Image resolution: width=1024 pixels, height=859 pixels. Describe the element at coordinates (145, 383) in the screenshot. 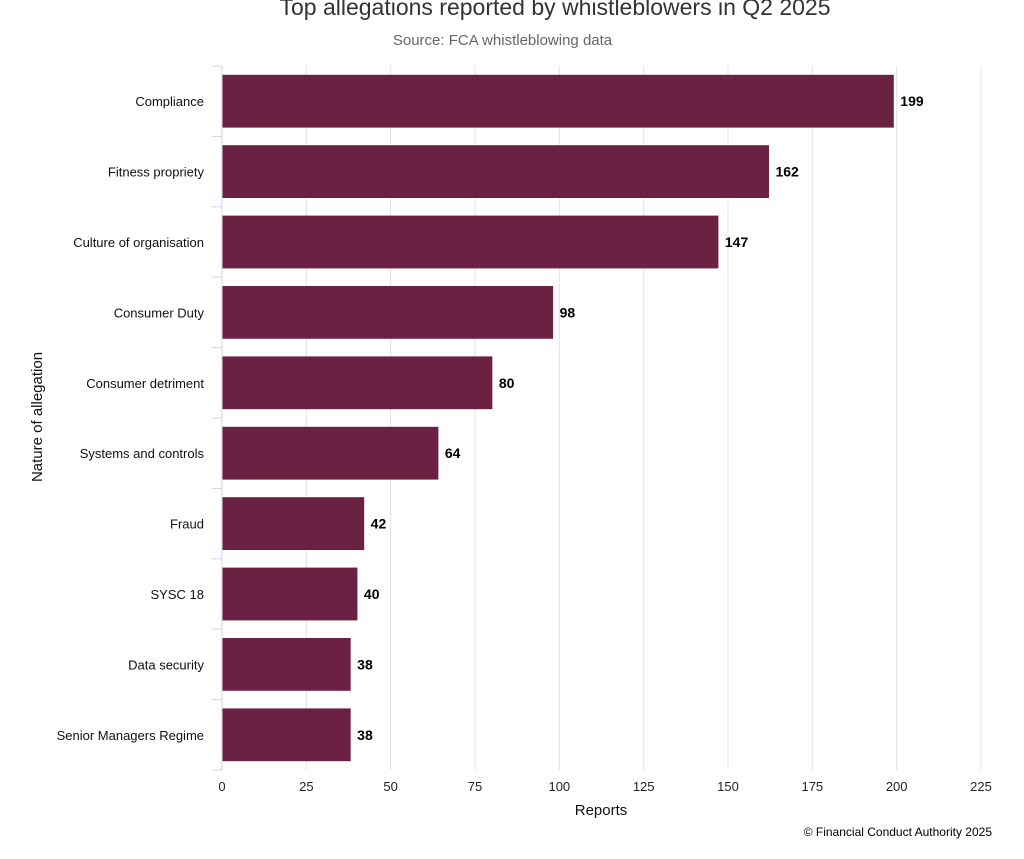

I see `y-category-label: Consumer detriment` at that location.